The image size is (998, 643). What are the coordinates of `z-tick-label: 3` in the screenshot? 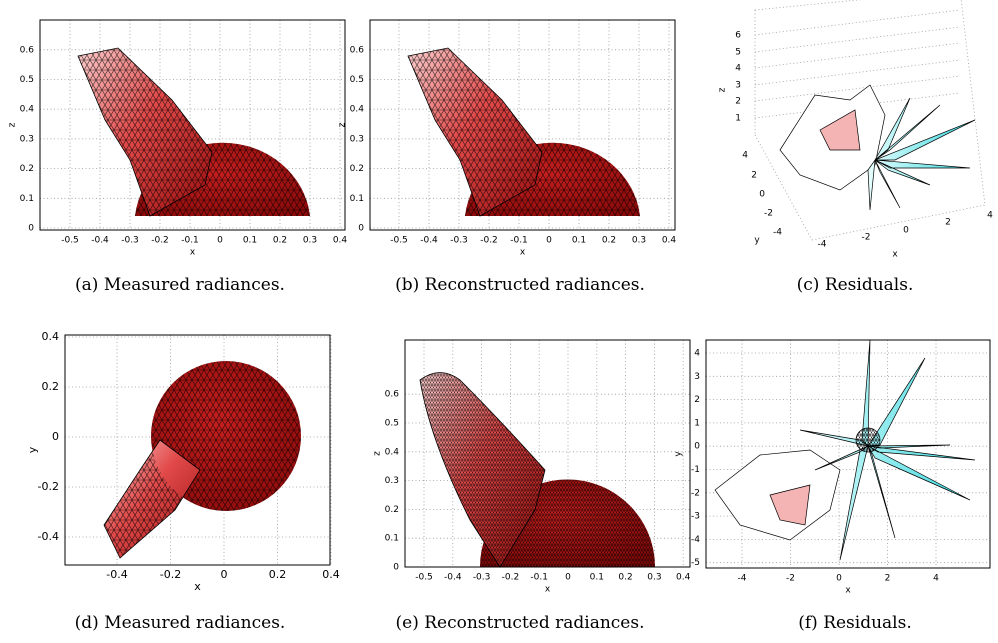 It's located at (738, 86).